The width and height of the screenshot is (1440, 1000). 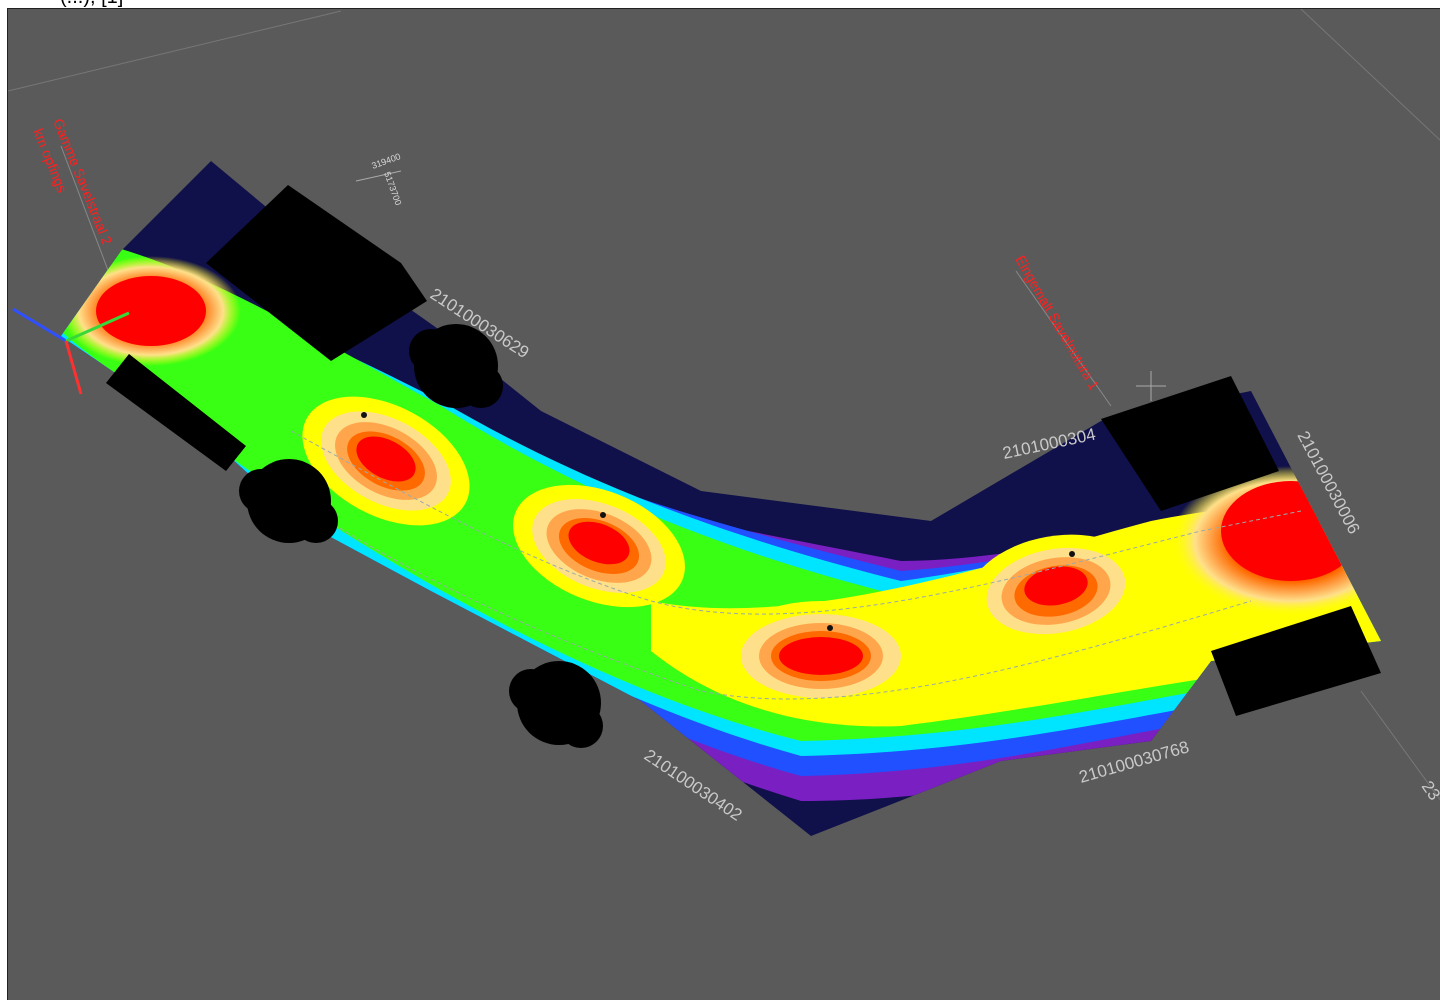 What do you see at coordinates (386, 161) in the screenshot?
I see `grid-coordinate: 319400` at bounding box center [386, 161].